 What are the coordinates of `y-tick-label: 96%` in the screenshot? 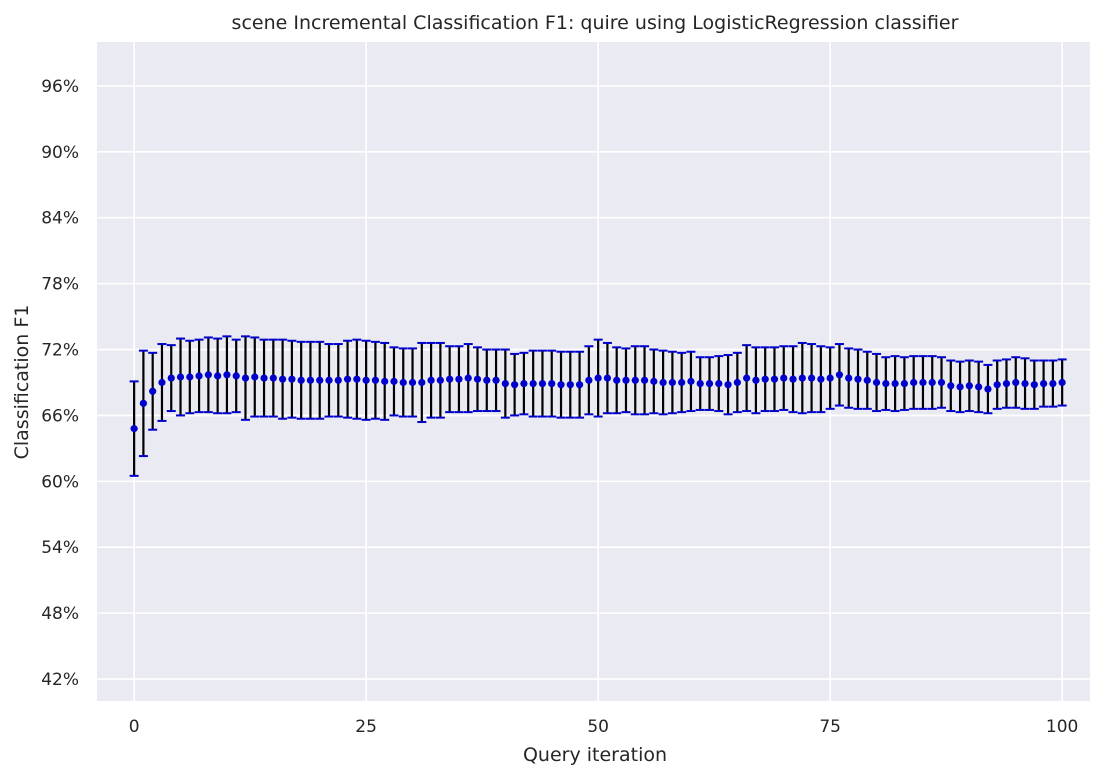 It's located at (60, 87).